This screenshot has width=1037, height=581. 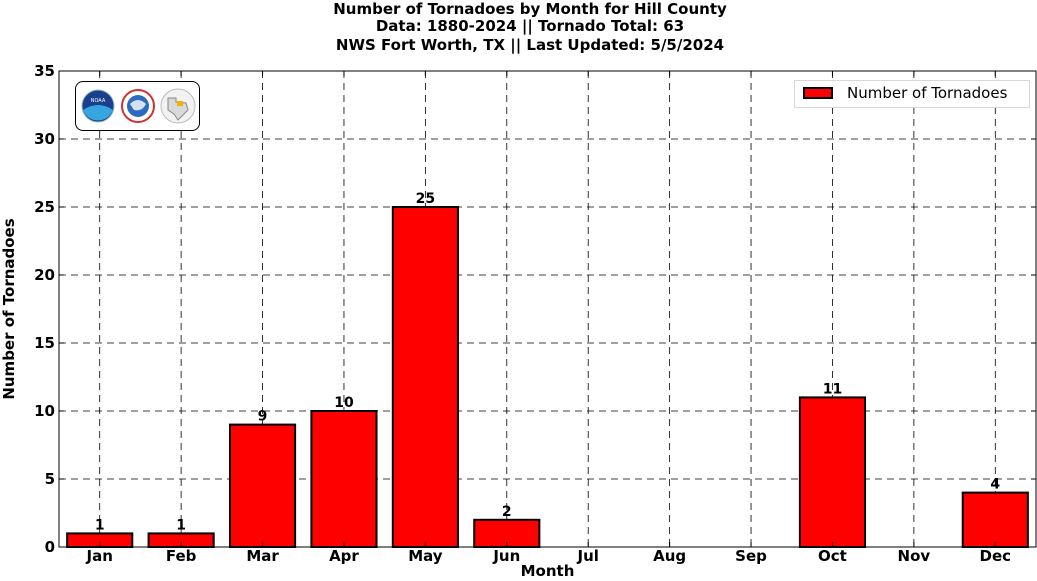 What do you see at coordinates (181, 556) in the screenshot?
I see `x-tick-label: Feb` at bounding box center [181, 556].